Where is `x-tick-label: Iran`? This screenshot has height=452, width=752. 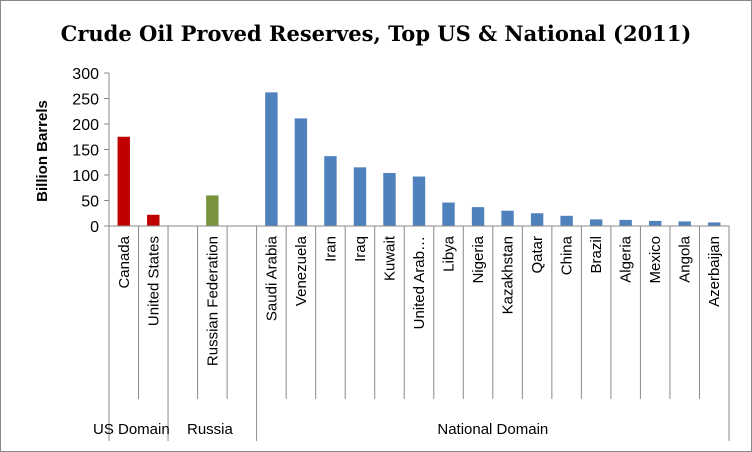 x-tick-label: Iran is located at coordinates (330, 249).